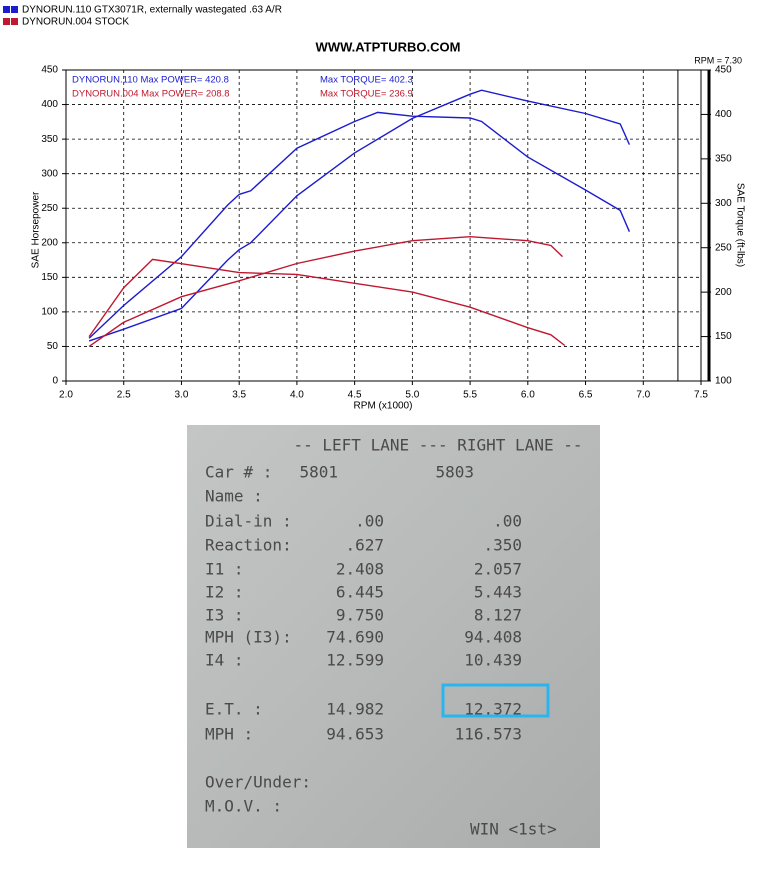  Describe the element at coordinates (49, 312) in the screenshot. I see `y-tick-label: 100` at that location.